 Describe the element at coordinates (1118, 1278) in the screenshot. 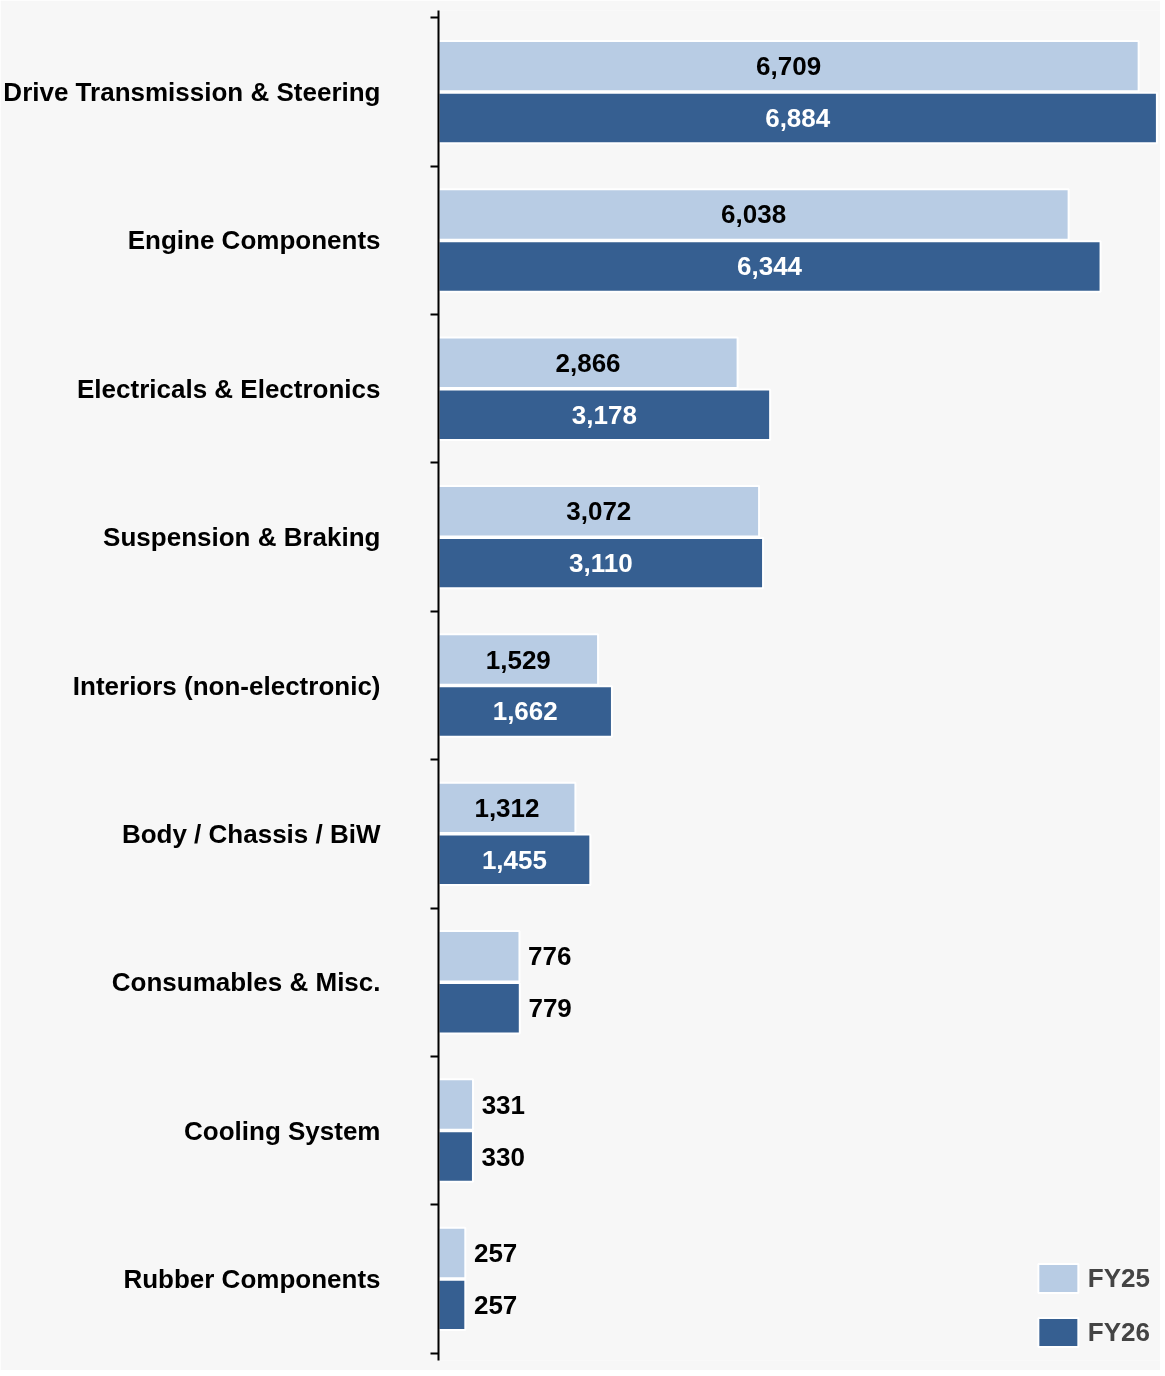

I see `legend-label: FY25` at that location.